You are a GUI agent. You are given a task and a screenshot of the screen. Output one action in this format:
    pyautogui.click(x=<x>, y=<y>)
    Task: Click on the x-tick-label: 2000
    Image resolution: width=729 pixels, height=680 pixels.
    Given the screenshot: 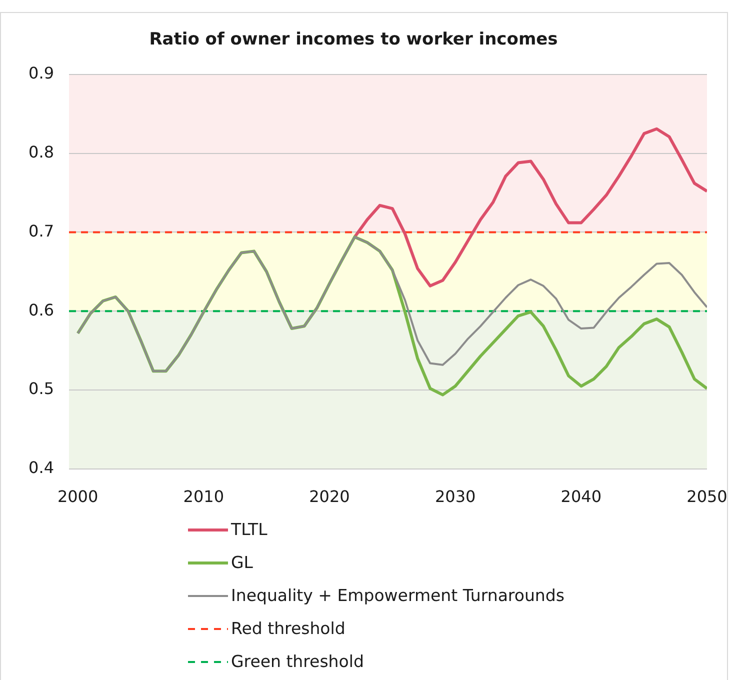 What is the action you would take?
    pyautogui.click(x=77, y=496)
    